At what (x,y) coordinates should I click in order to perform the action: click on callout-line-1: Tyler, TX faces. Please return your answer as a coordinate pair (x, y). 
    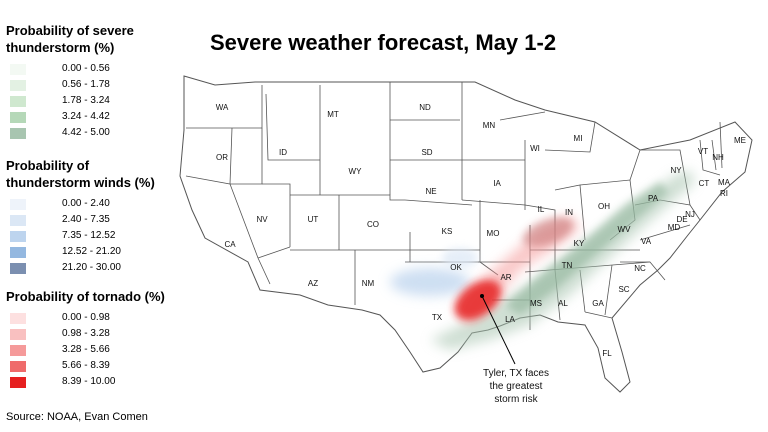
    Looking at the image, I should click on (516, 373).